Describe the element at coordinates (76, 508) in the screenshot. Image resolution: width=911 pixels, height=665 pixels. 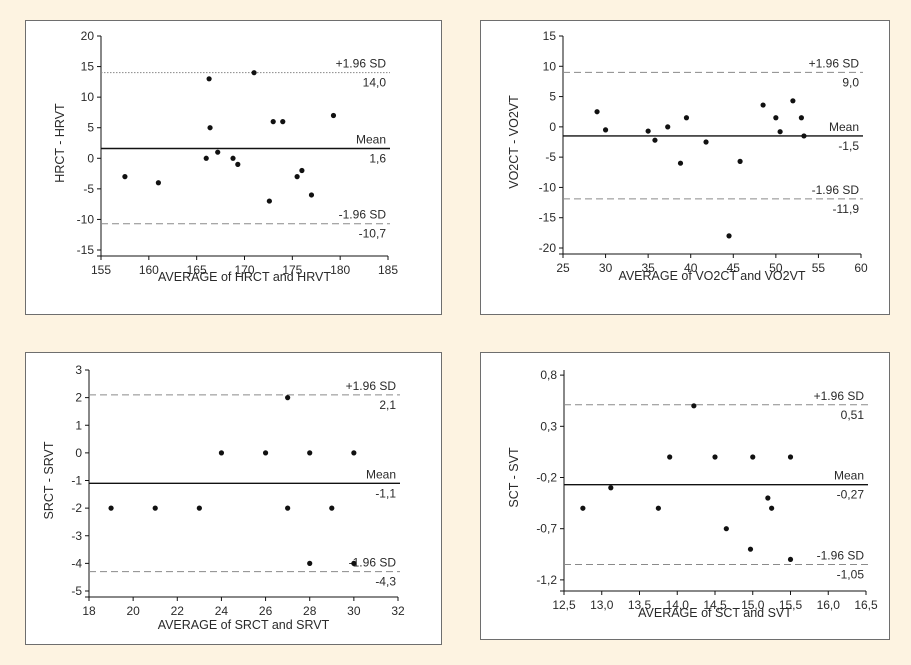
I see `y-tick-label: -2` at that location.